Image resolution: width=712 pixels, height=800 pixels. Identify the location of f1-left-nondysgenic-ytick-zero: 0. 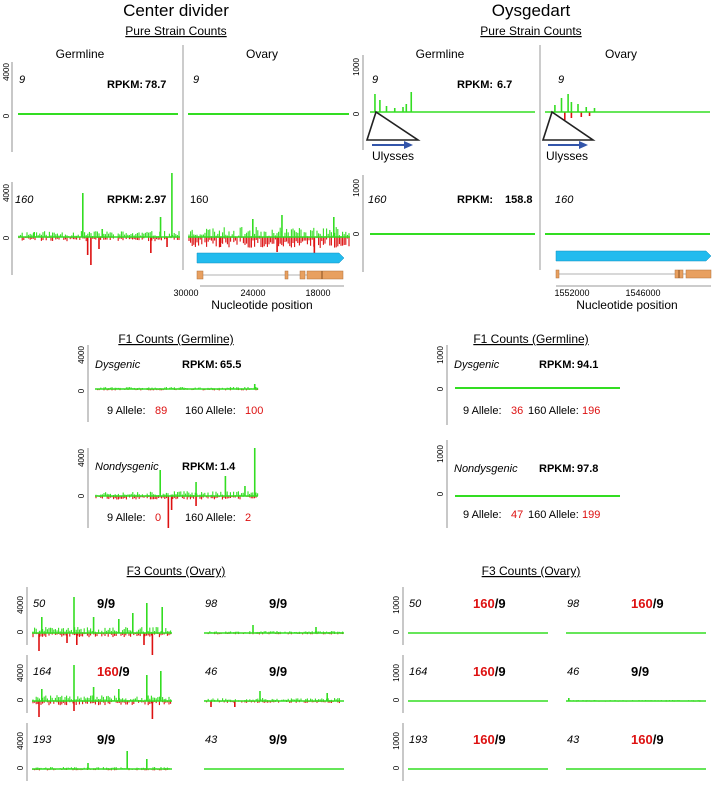
(81, 495).